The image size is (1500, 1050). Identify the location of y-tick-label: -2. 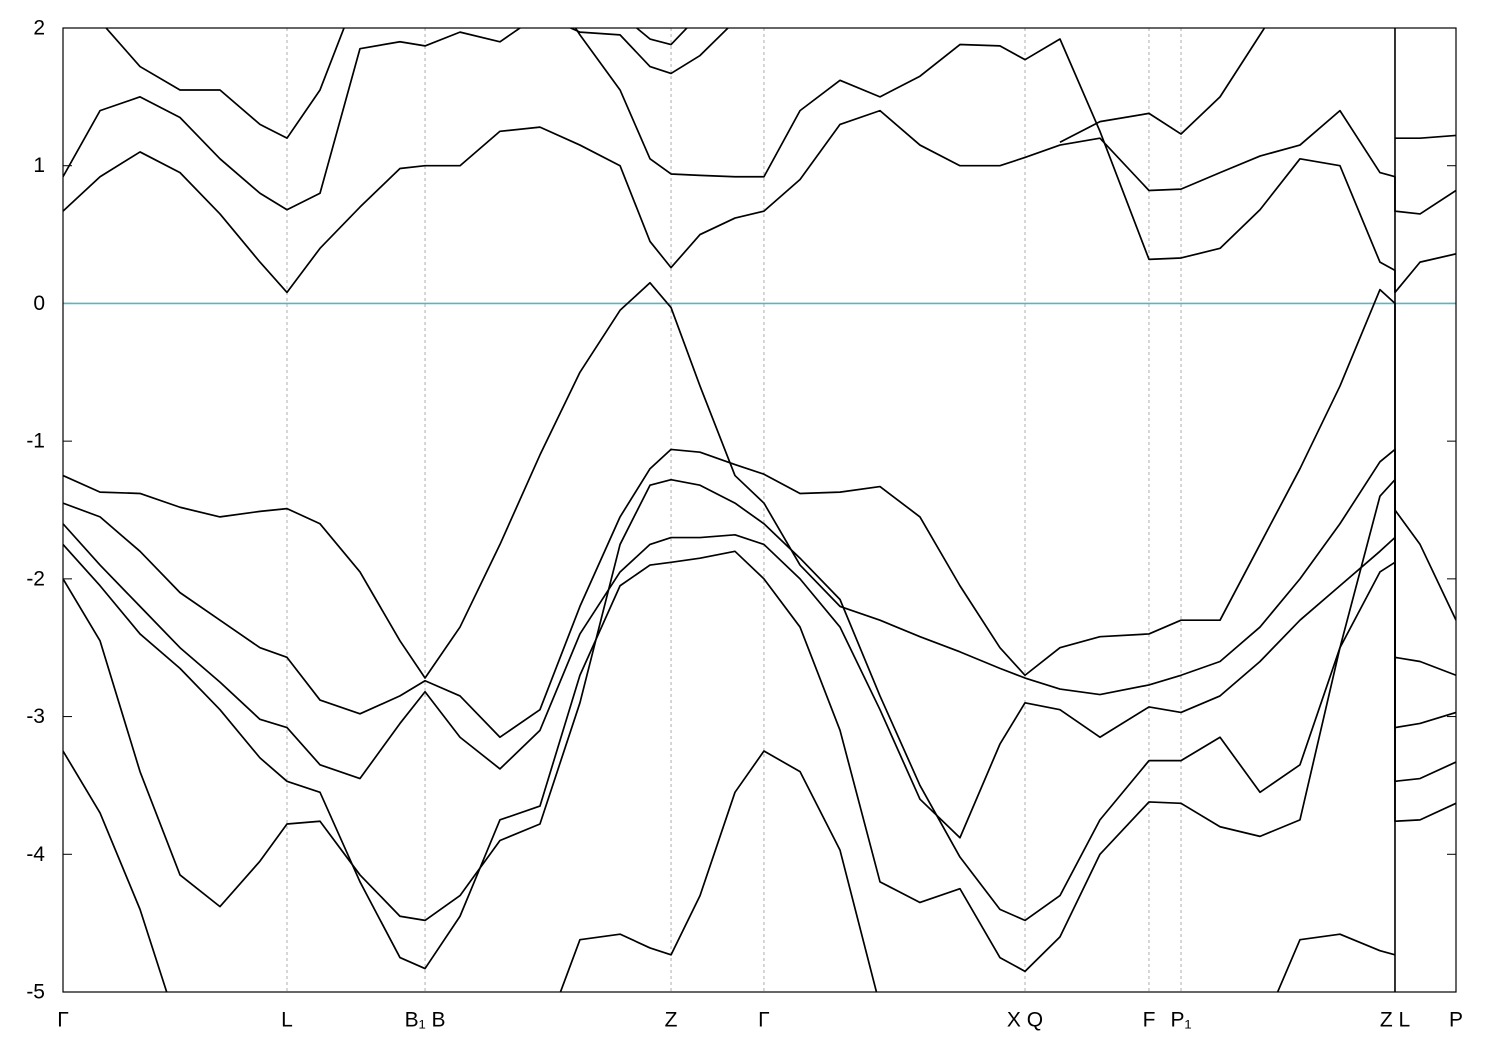
(35, 578).